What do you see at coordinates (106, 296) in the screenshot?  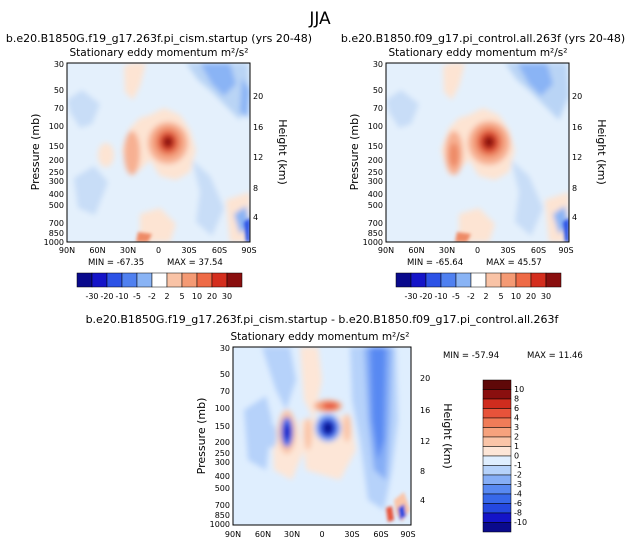 I see `colorbar-label: -20` at bounding box center [106, 296].